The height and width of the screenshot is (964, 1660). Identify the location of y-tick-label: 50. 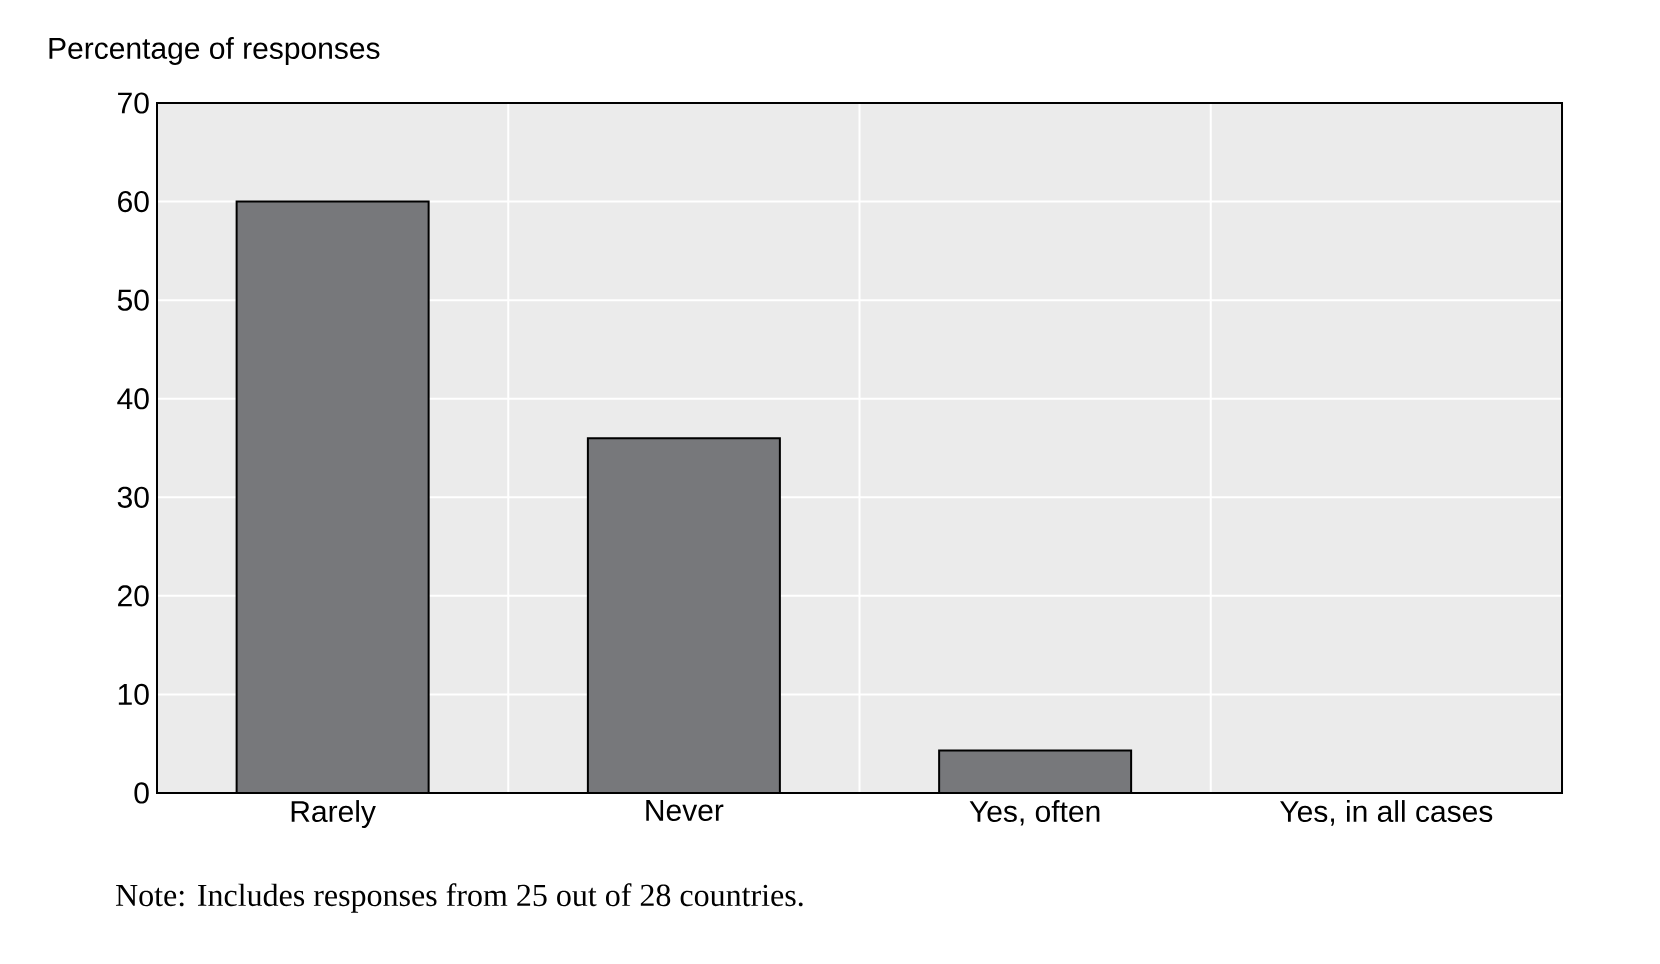
(133, 300).